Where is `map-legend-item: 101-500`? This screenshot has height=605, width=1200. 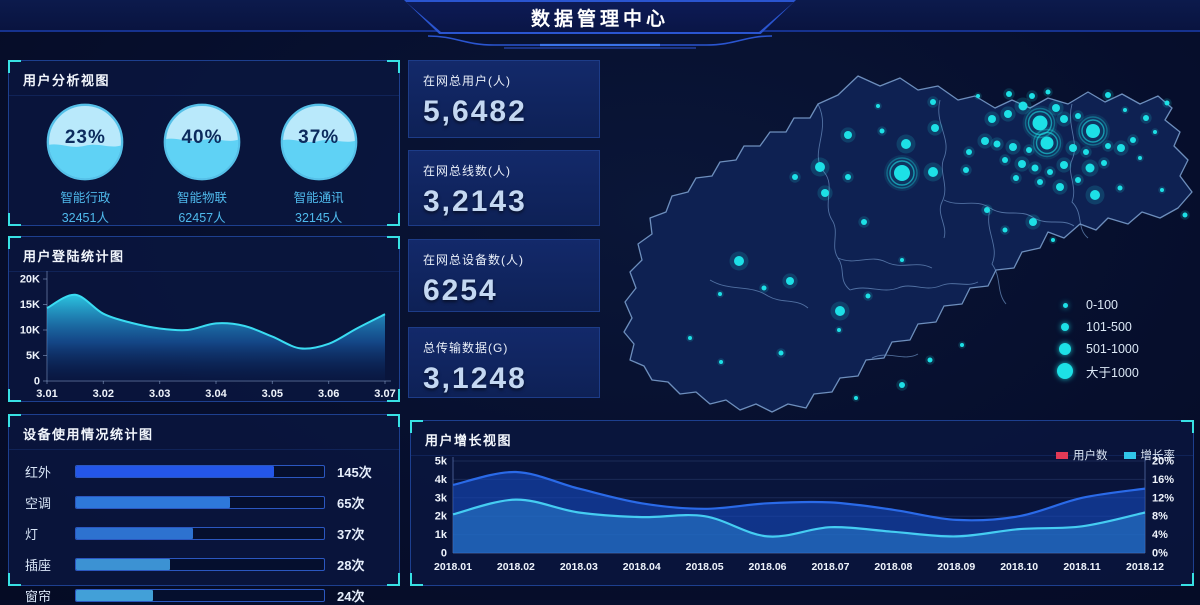
map-legend-item: 101-500 is located at coordinates (1097, 327).